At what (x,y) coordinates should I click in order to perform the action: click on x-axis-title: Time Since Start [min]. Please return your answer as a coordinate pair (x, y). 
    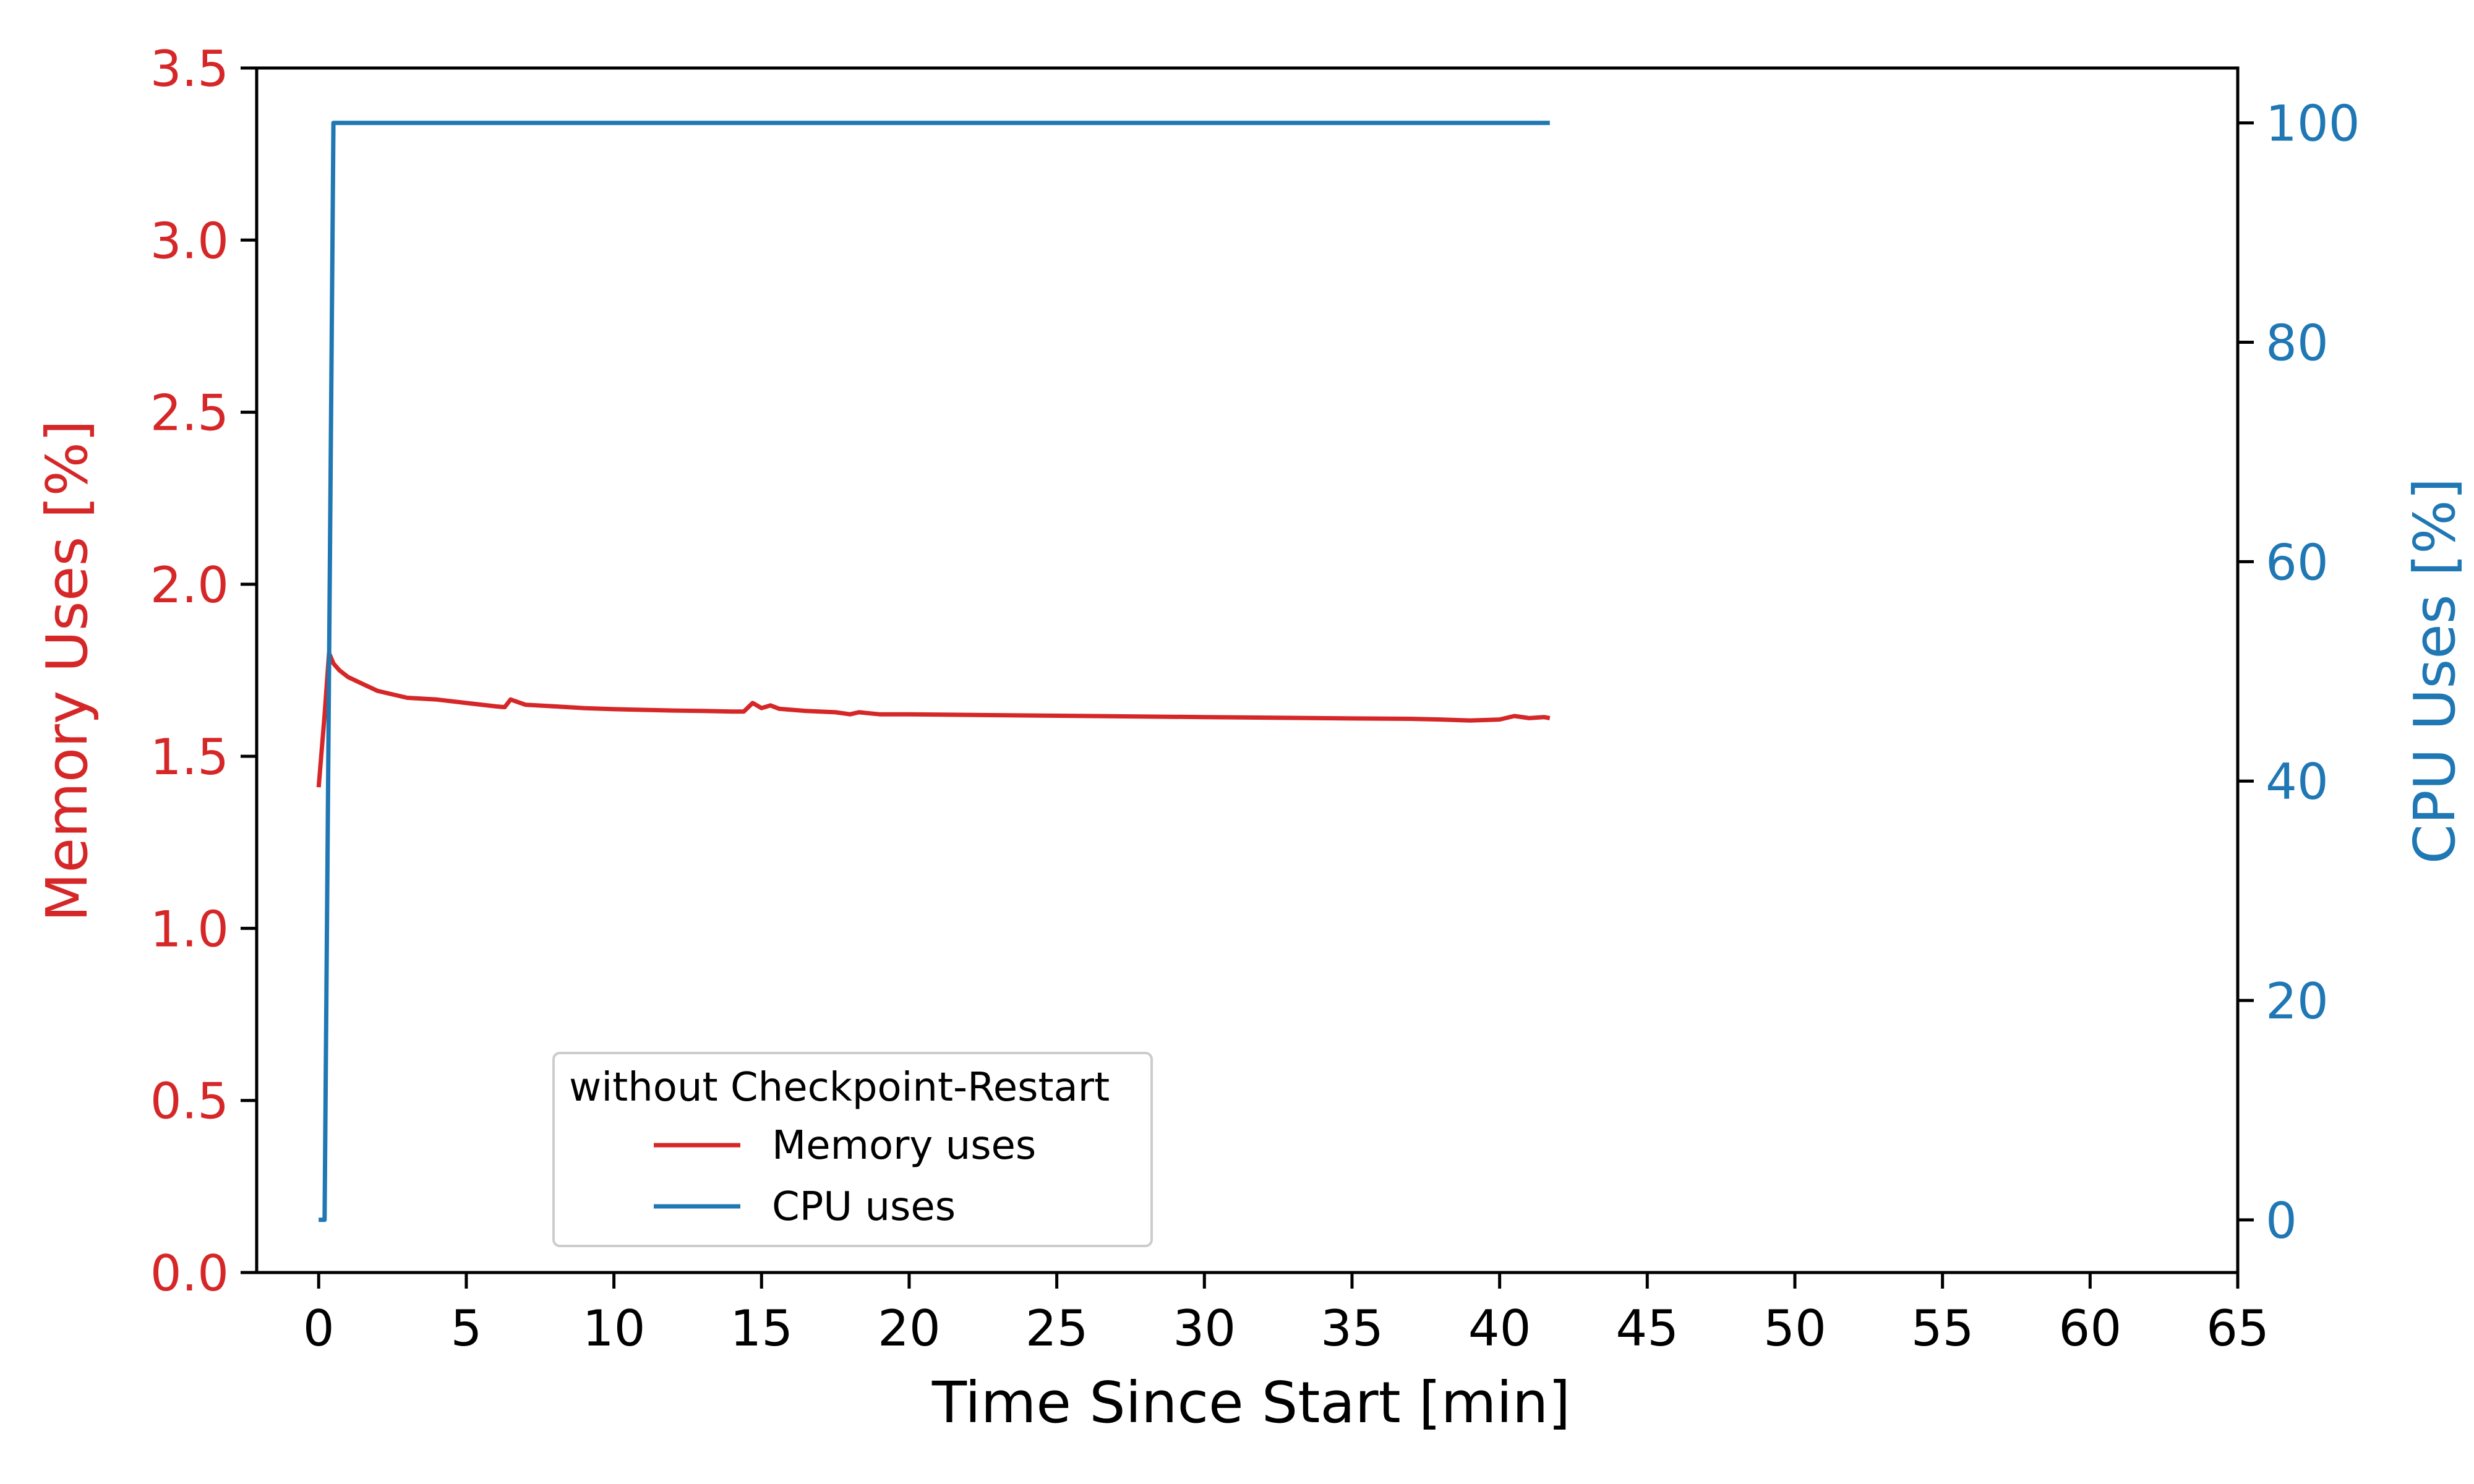
    Looking at the image, I should click on (1250, 1403).